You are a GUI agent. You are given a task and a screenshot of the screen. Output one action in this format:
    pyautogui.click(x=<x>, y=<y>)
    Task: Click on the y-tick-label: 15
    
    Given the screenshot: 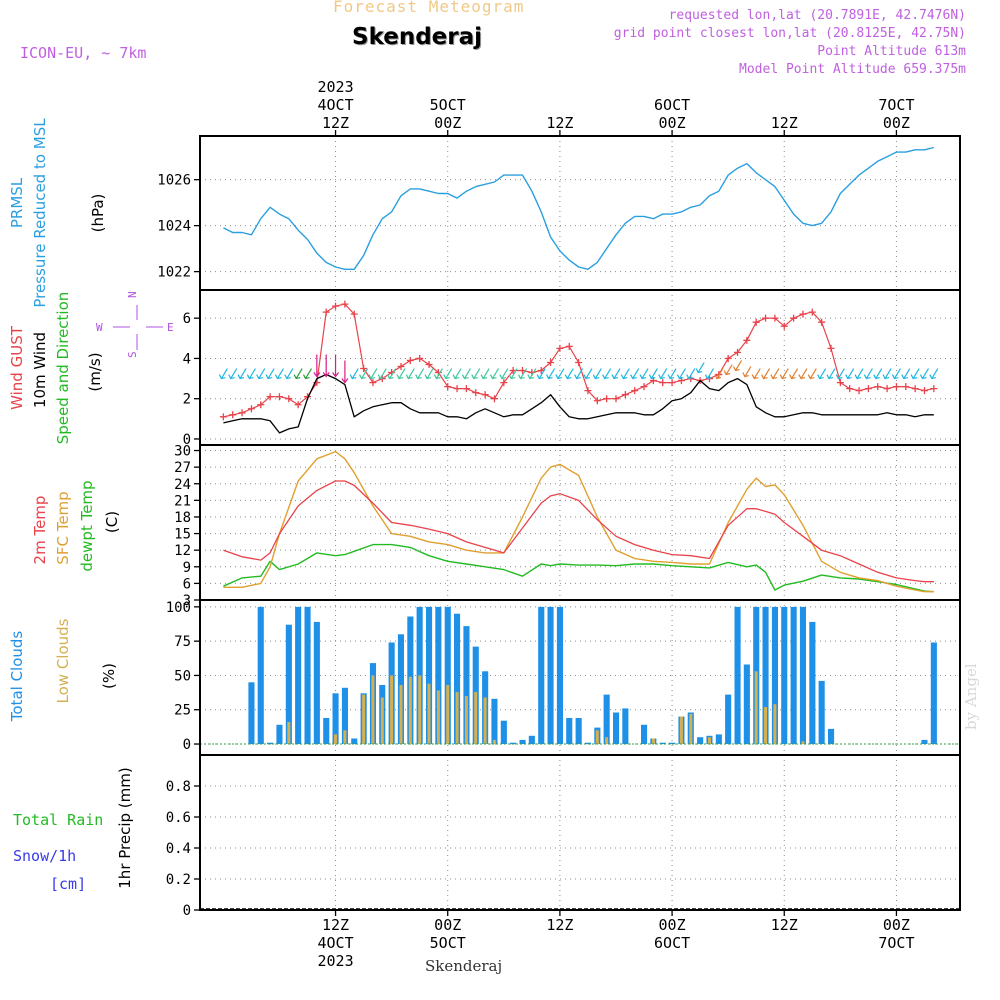 What is the action you would take?
    pyautogui.click(x=182, y=535)
    